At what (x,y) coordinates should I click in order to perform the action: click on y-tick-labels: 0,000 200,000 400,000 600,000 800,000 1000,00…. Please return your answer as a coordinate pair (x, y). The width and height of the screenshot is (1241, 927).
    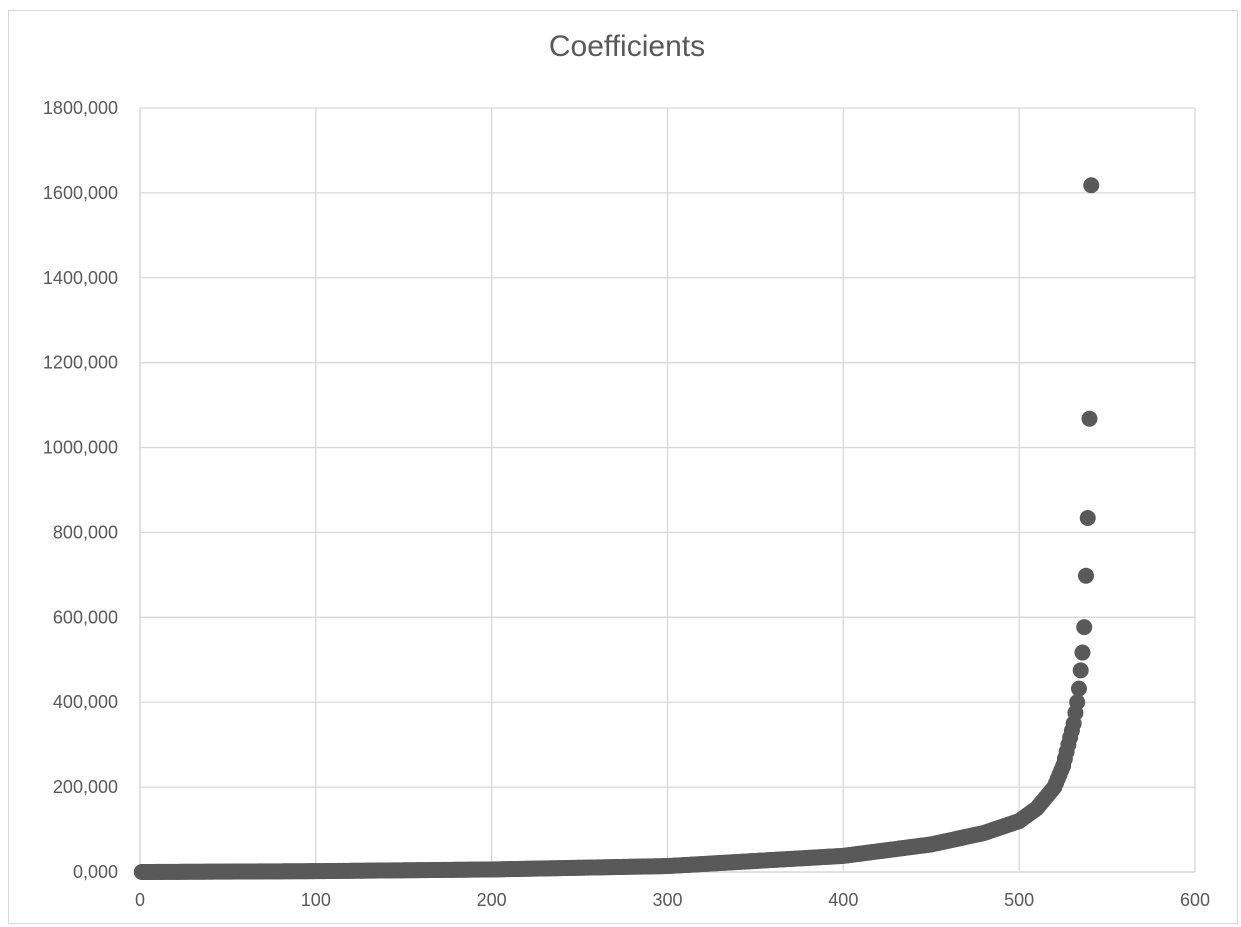
    Looking at the image, I should click on (80, 490).